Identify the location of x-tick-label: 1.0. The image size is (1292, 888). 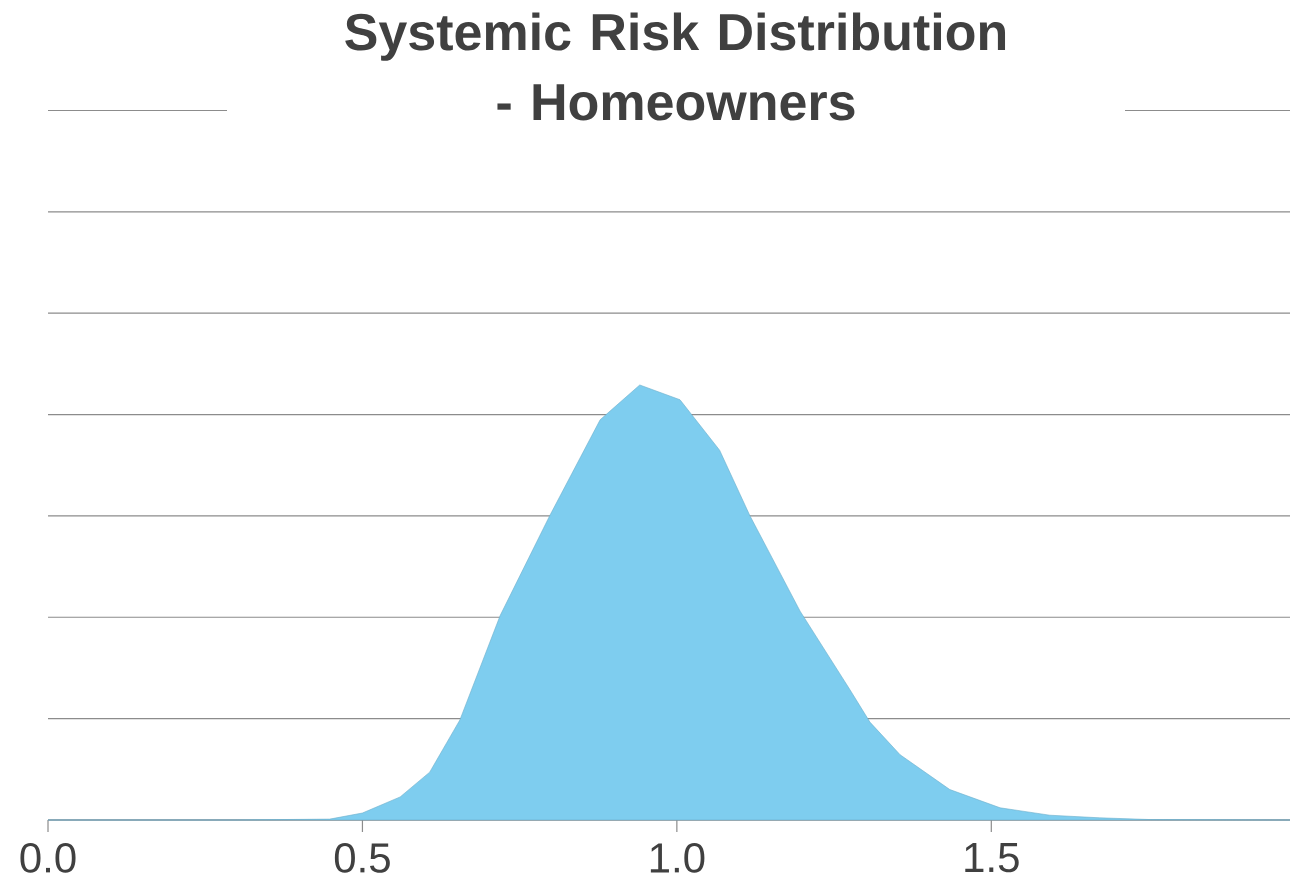
(677, 858).